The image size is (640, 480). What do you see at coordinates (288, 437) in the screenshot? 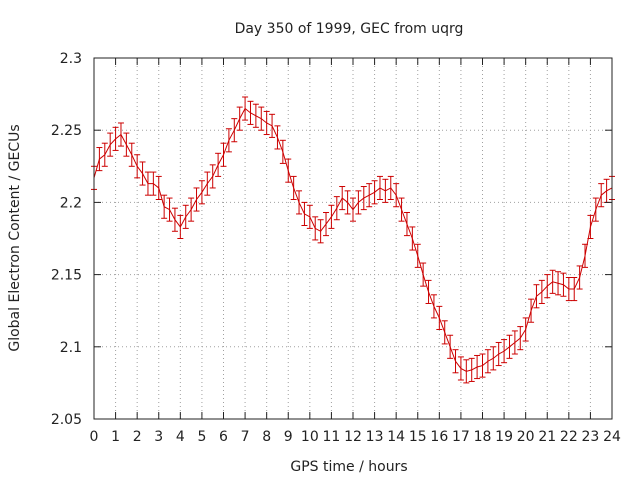
I see `x-tick-label: 9` at bounding box center [288, 437].